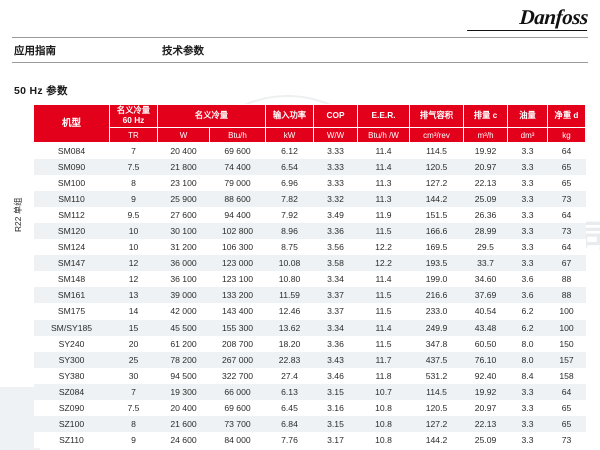 The image size is (600, 450). What do you see at coordinates (18, 214) in the screenshot?
I see `group-label-r22: R22 单组` at bounding box center [18, 214].